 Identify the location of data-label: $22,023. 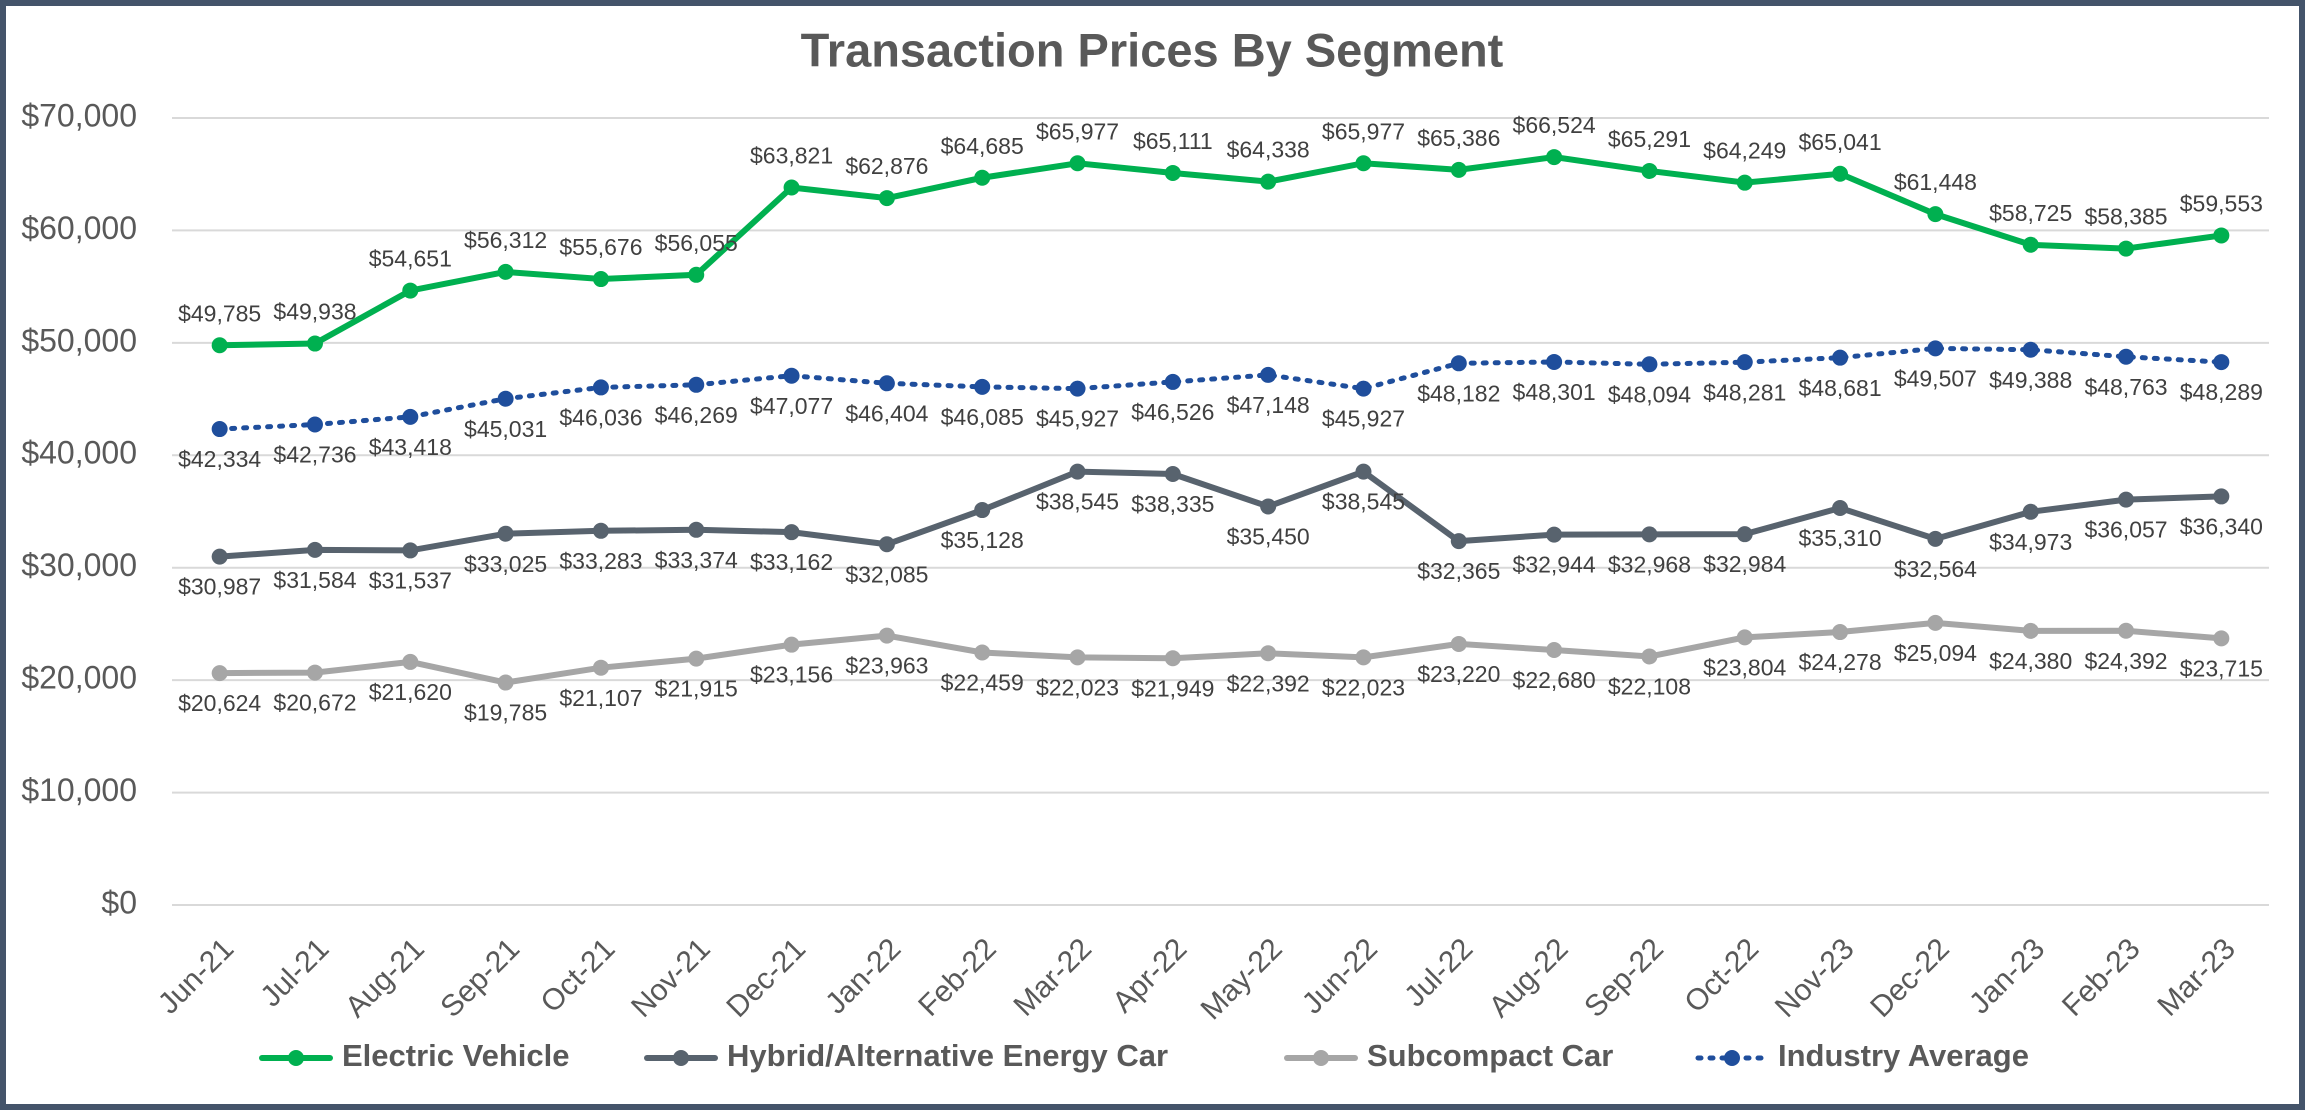
(1363, 687).